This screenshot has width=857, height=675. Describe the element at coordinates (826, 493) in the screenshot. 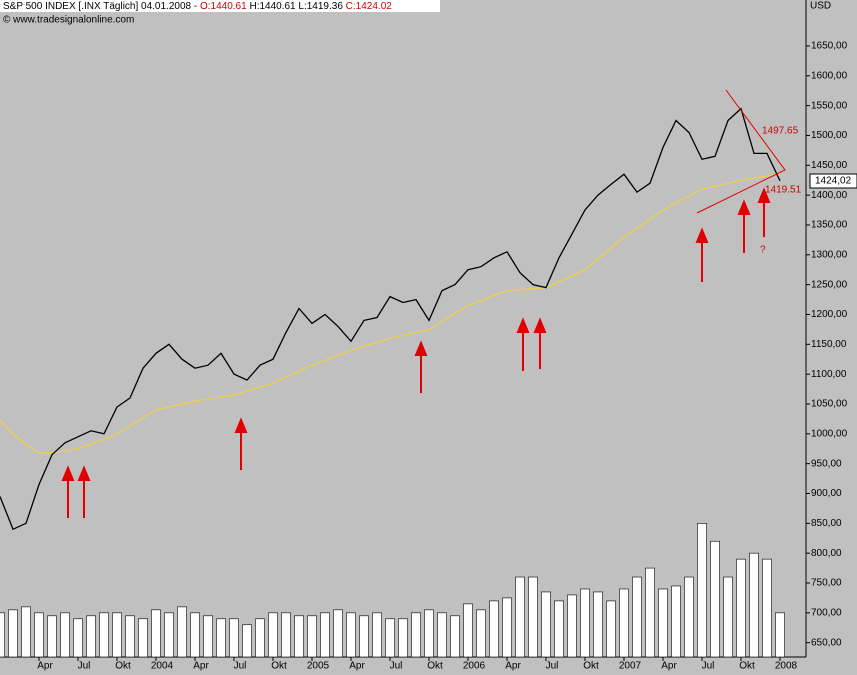

I see `y-tick-label: 900,00` at that location.